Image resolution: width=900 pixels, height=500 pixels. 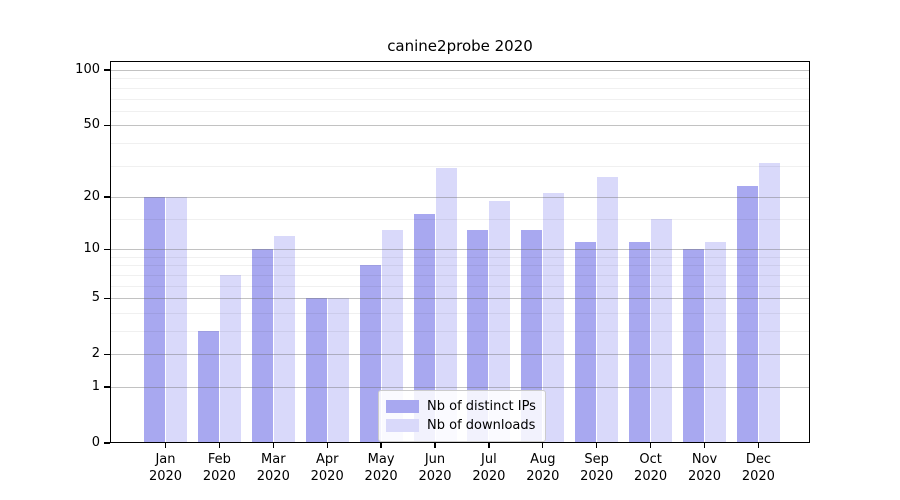 What do you see at coordinates (650, 445) in the screenshot?
I see `x-tick-mark-oct` at bounding box center [650, 445].